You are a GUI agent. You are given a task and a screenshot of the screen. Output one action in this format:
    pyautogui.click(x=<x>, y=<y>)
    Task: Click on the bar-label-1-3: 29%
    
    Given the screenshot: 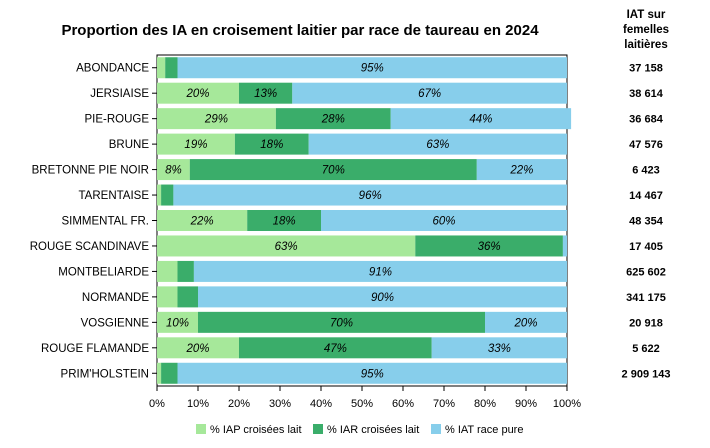 What is the action you would take?
    pyautogui.click(x=216, y=120)
    